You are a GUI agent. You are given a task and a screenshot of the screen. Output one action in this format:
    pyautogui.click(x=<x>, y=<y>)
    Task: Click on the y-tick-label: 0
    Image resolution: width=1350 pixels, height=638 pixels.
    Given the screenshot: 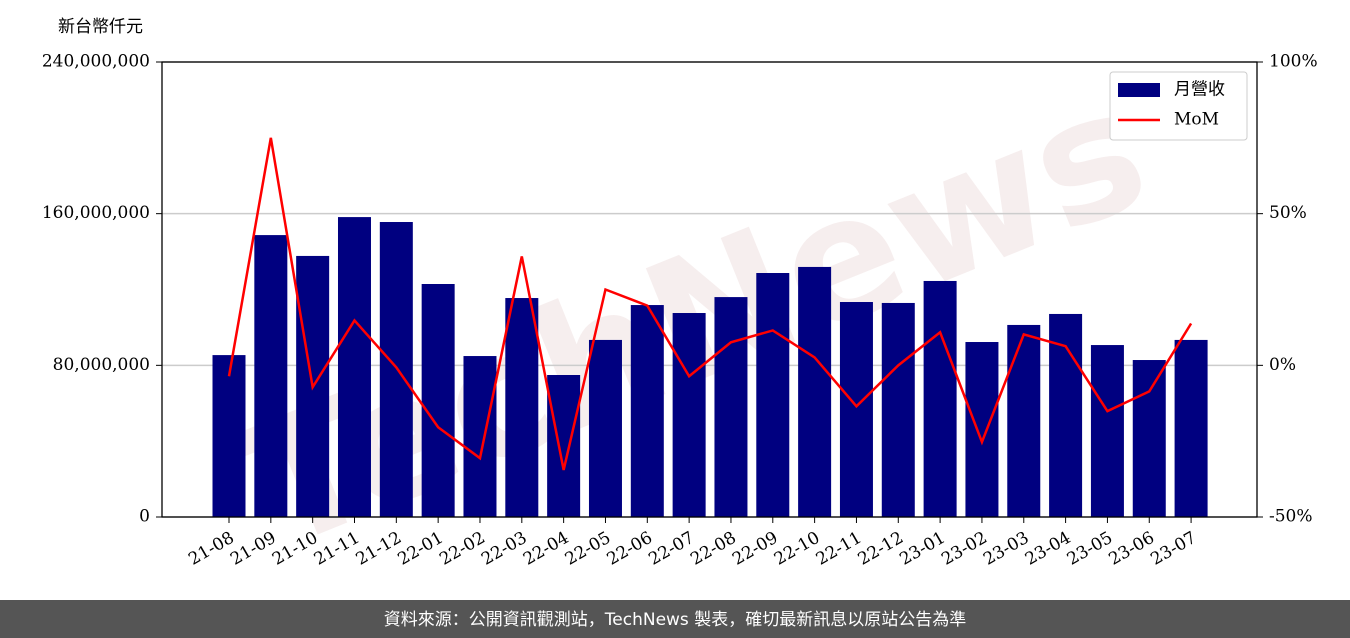 What is the action you would take?
    pyautogui.click(x=144, y=517)
    